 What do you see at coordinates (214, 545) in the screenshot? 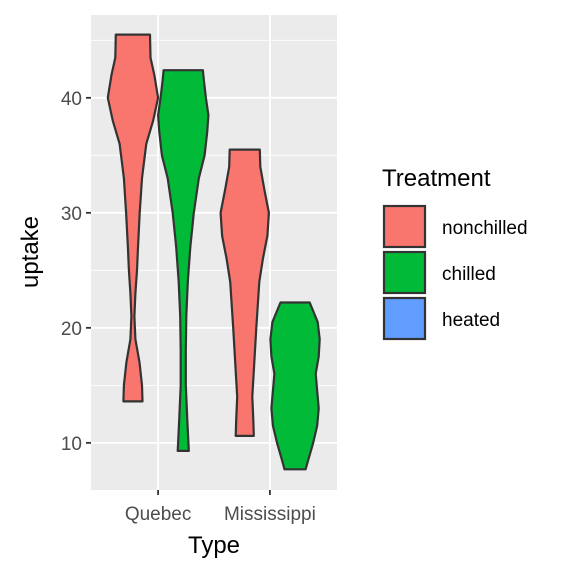
I see `x-axis-title: Type` at bounding box center [214, 545].